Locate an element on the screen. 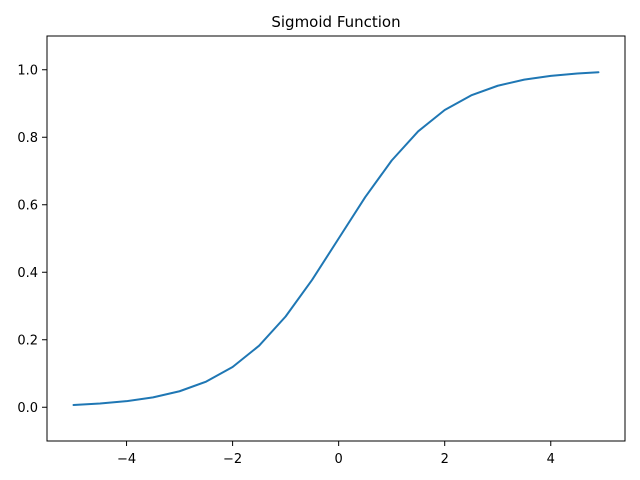 This screenshot has width=640, height=480. y-tick-label: 1.0 is located at coordinates (27, 70).